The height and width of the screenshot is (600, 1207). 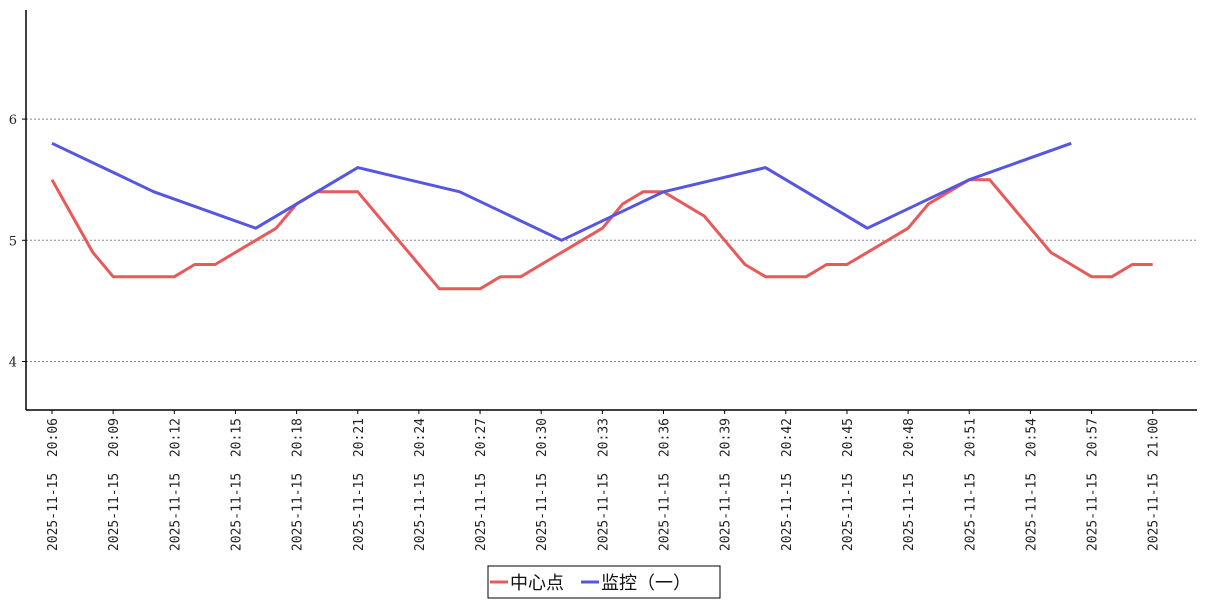 I want to click on x-tick-label-17: 2025-11-15 20:57, so click(x=1093, y=484).